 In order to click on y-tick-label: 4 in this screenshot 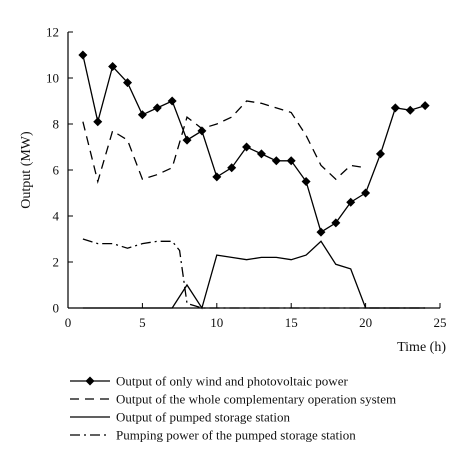, I will do `click(56, 216)`.